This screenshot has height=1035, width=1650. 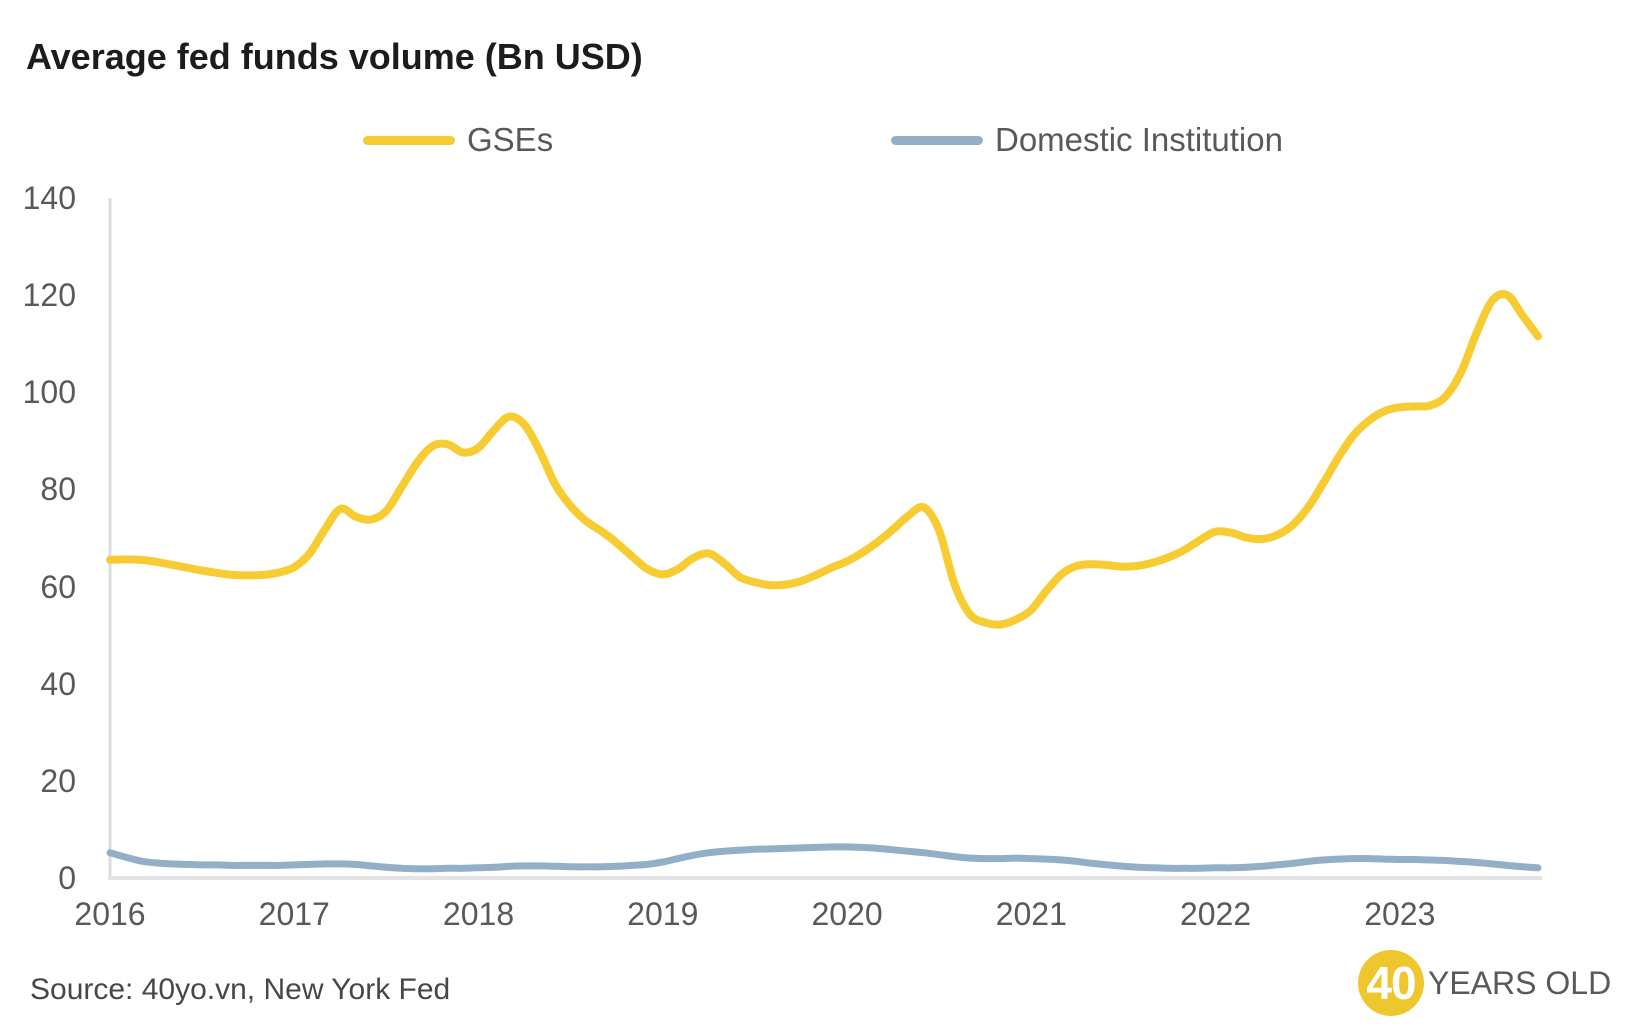 What do you see at coordinates (58, 586) in the screenshot?
I see `y-tick-60: 60` at bounding box center [58, 586].